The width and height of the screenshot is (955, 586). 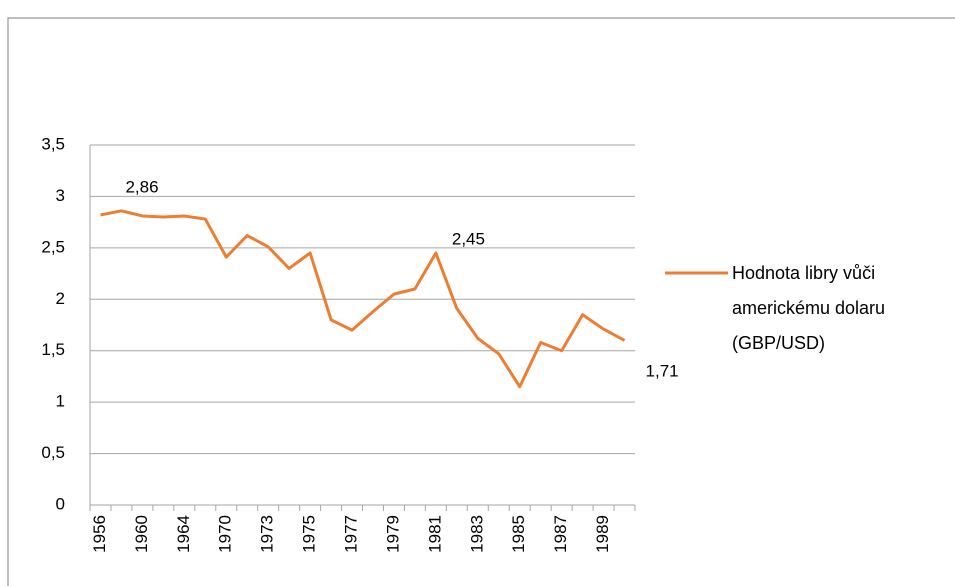 I want to click on y-tick-label: 3, so click(x=60, y=195).